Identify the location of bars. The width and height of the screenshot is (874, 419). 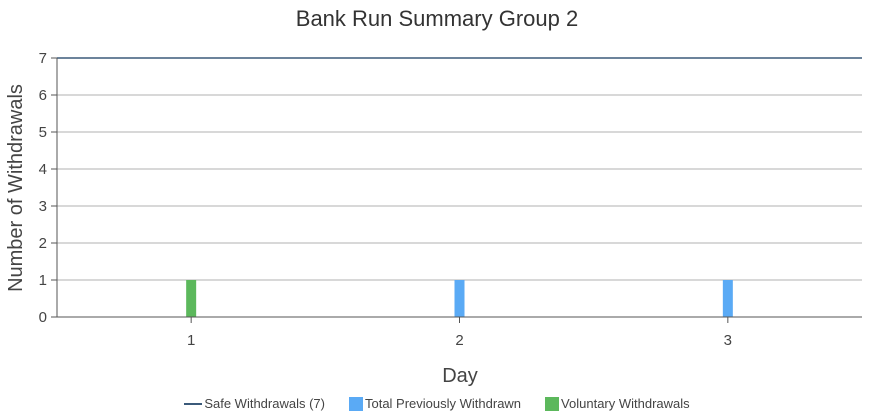
(459, 298).